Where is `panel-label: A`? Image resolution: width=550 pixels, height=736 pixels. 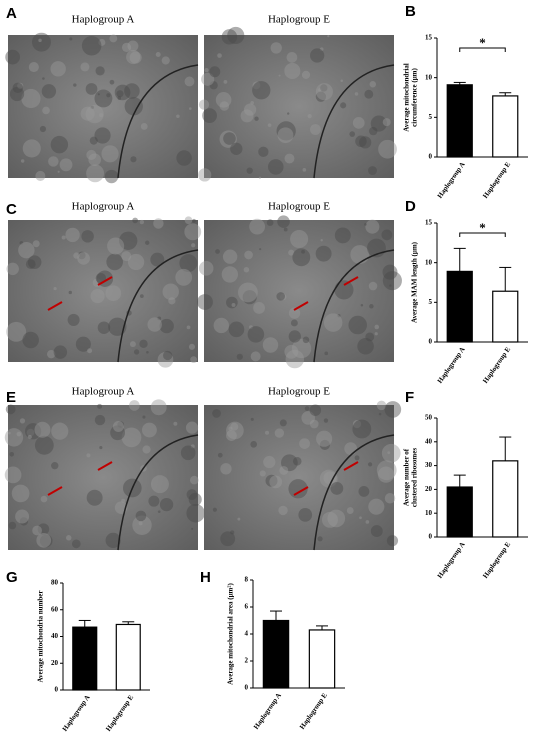 panel-label: A is located at coordinates (11, 13).